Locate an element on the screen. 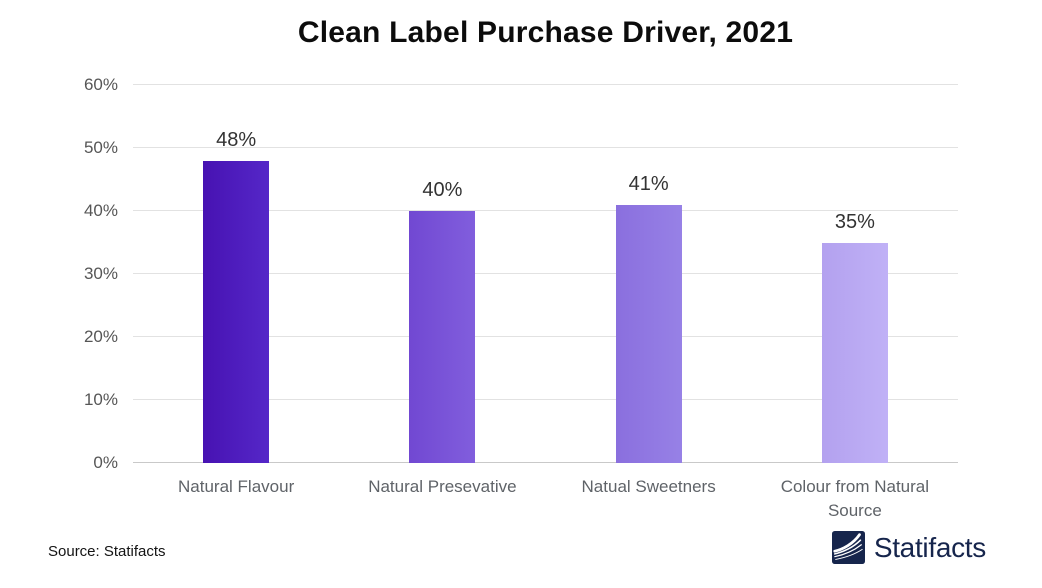  y-tick-label: 60% is located at coordinates (100, 84).